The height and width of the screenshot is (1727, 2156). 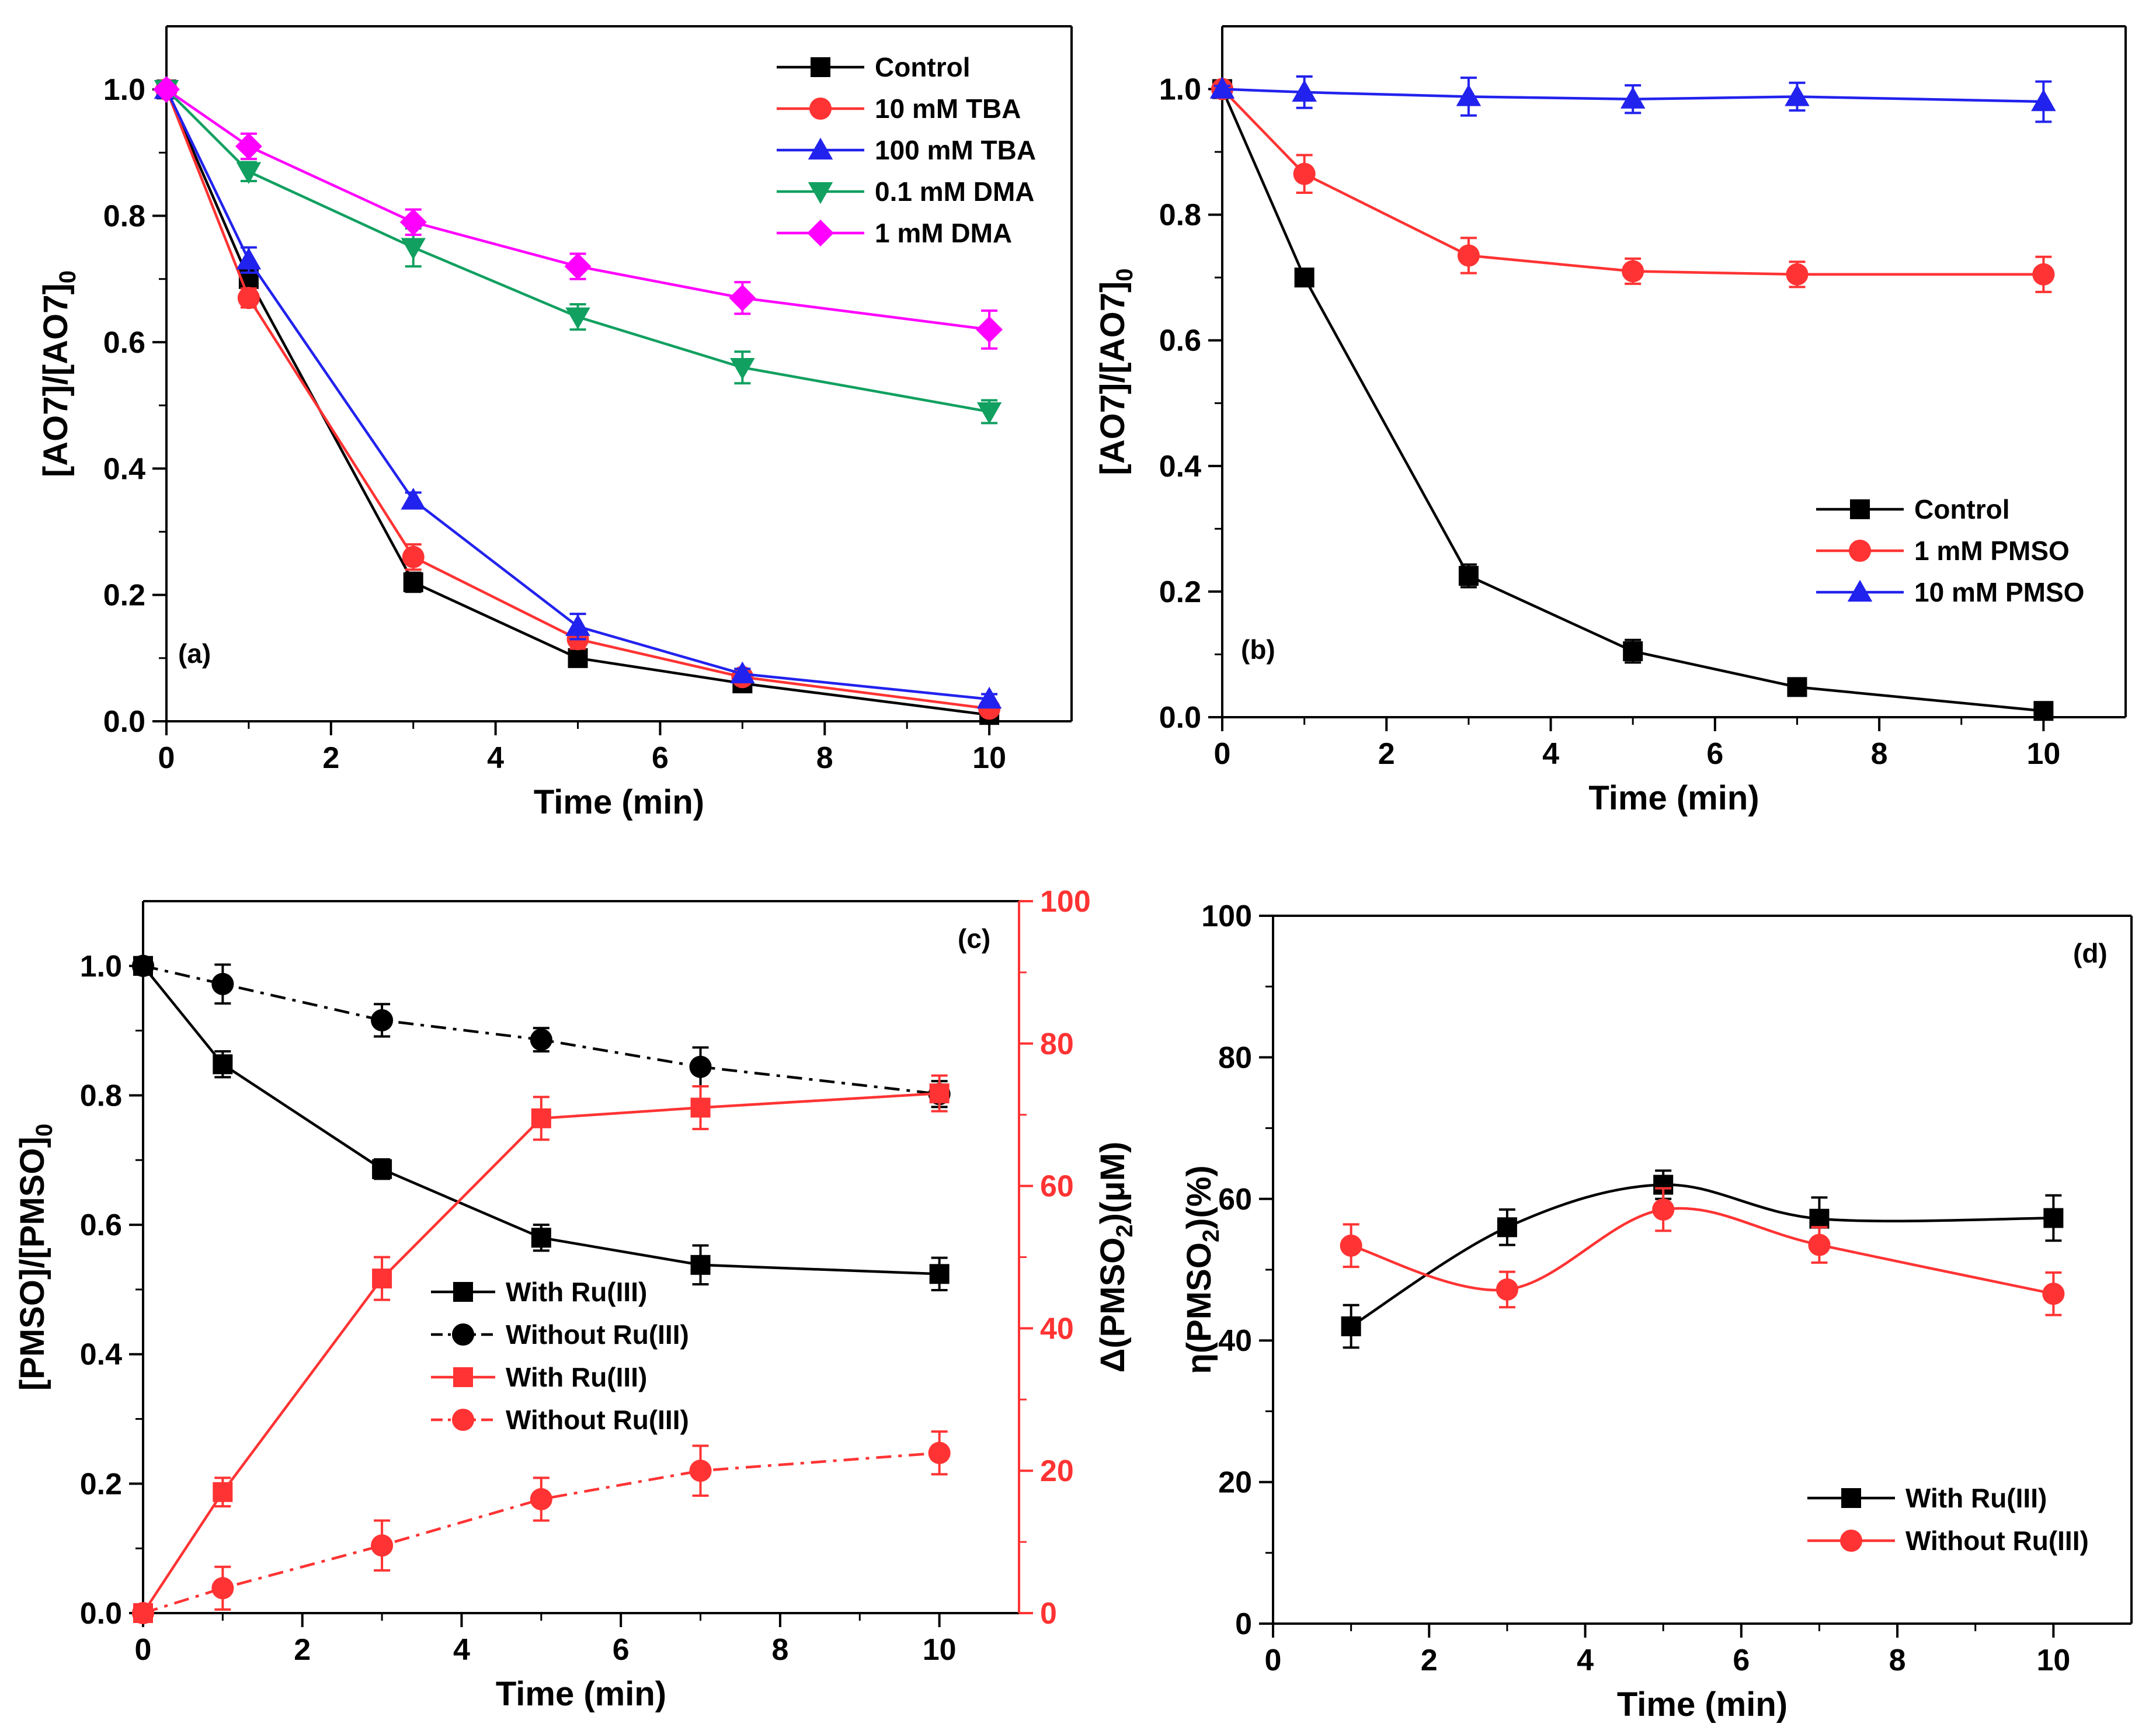 I want to click on panel-letter: (b), so click(x=1258, y=649).